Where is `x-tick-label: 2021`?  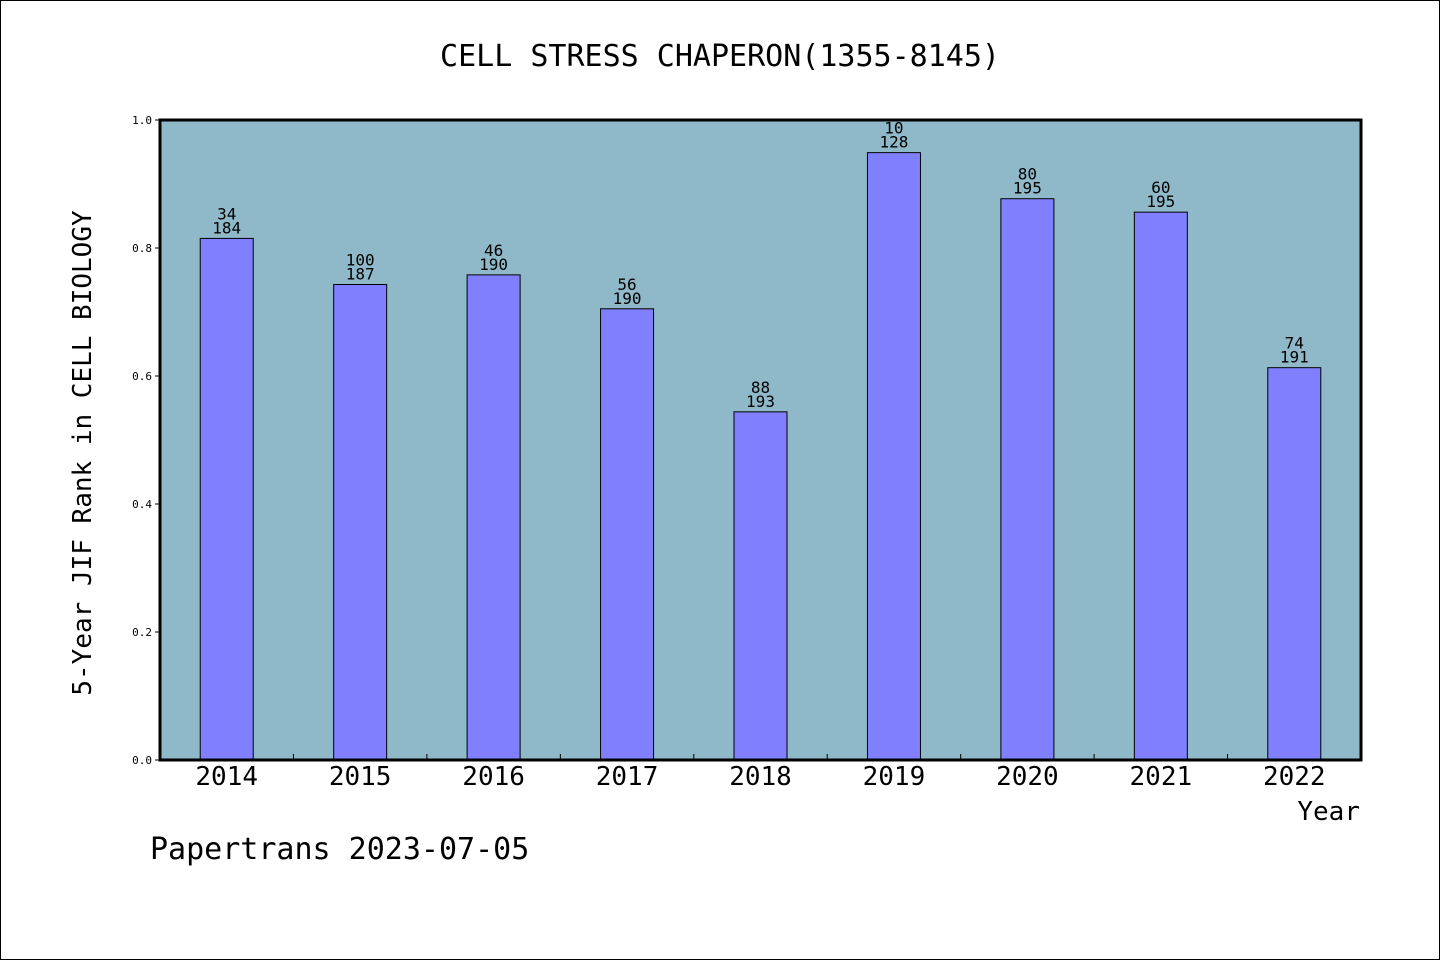 x-tick-label: 2021 is located at coordinates (1161, 777).